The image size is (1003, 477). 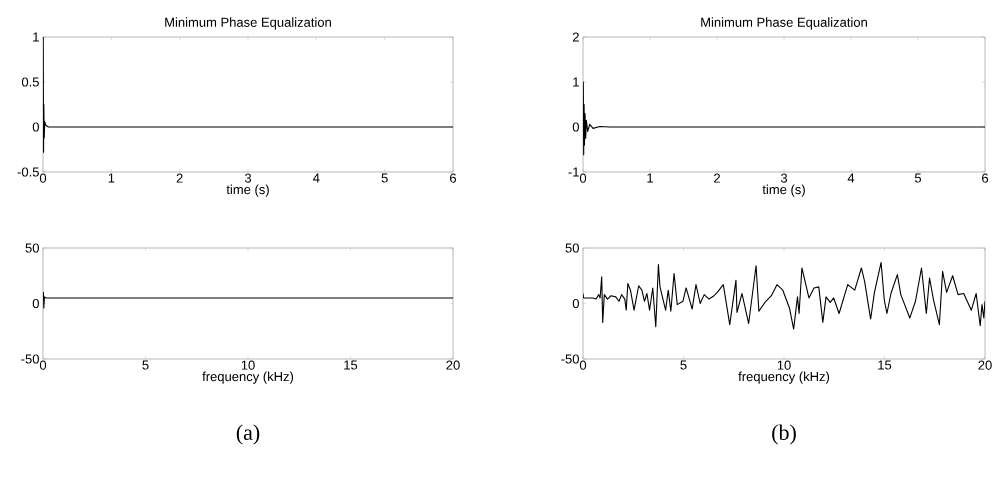 What do you see at coordinates (784, 434) in the screenshot?
I see `text: (b)` at bounding box center [784, 434].